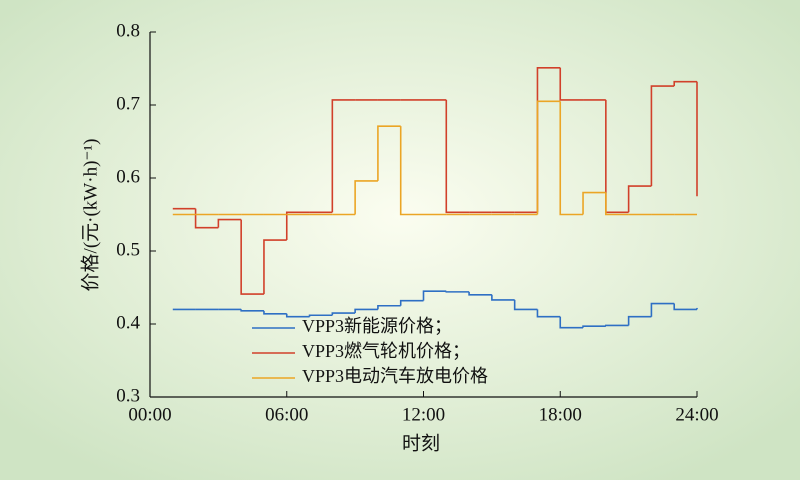 This screenshot has height=480, width=800. What do you see at coordinates (421, 443) in the screenshot?
I see `x-axis-label: 时刻` at bounding box center [421, 443].